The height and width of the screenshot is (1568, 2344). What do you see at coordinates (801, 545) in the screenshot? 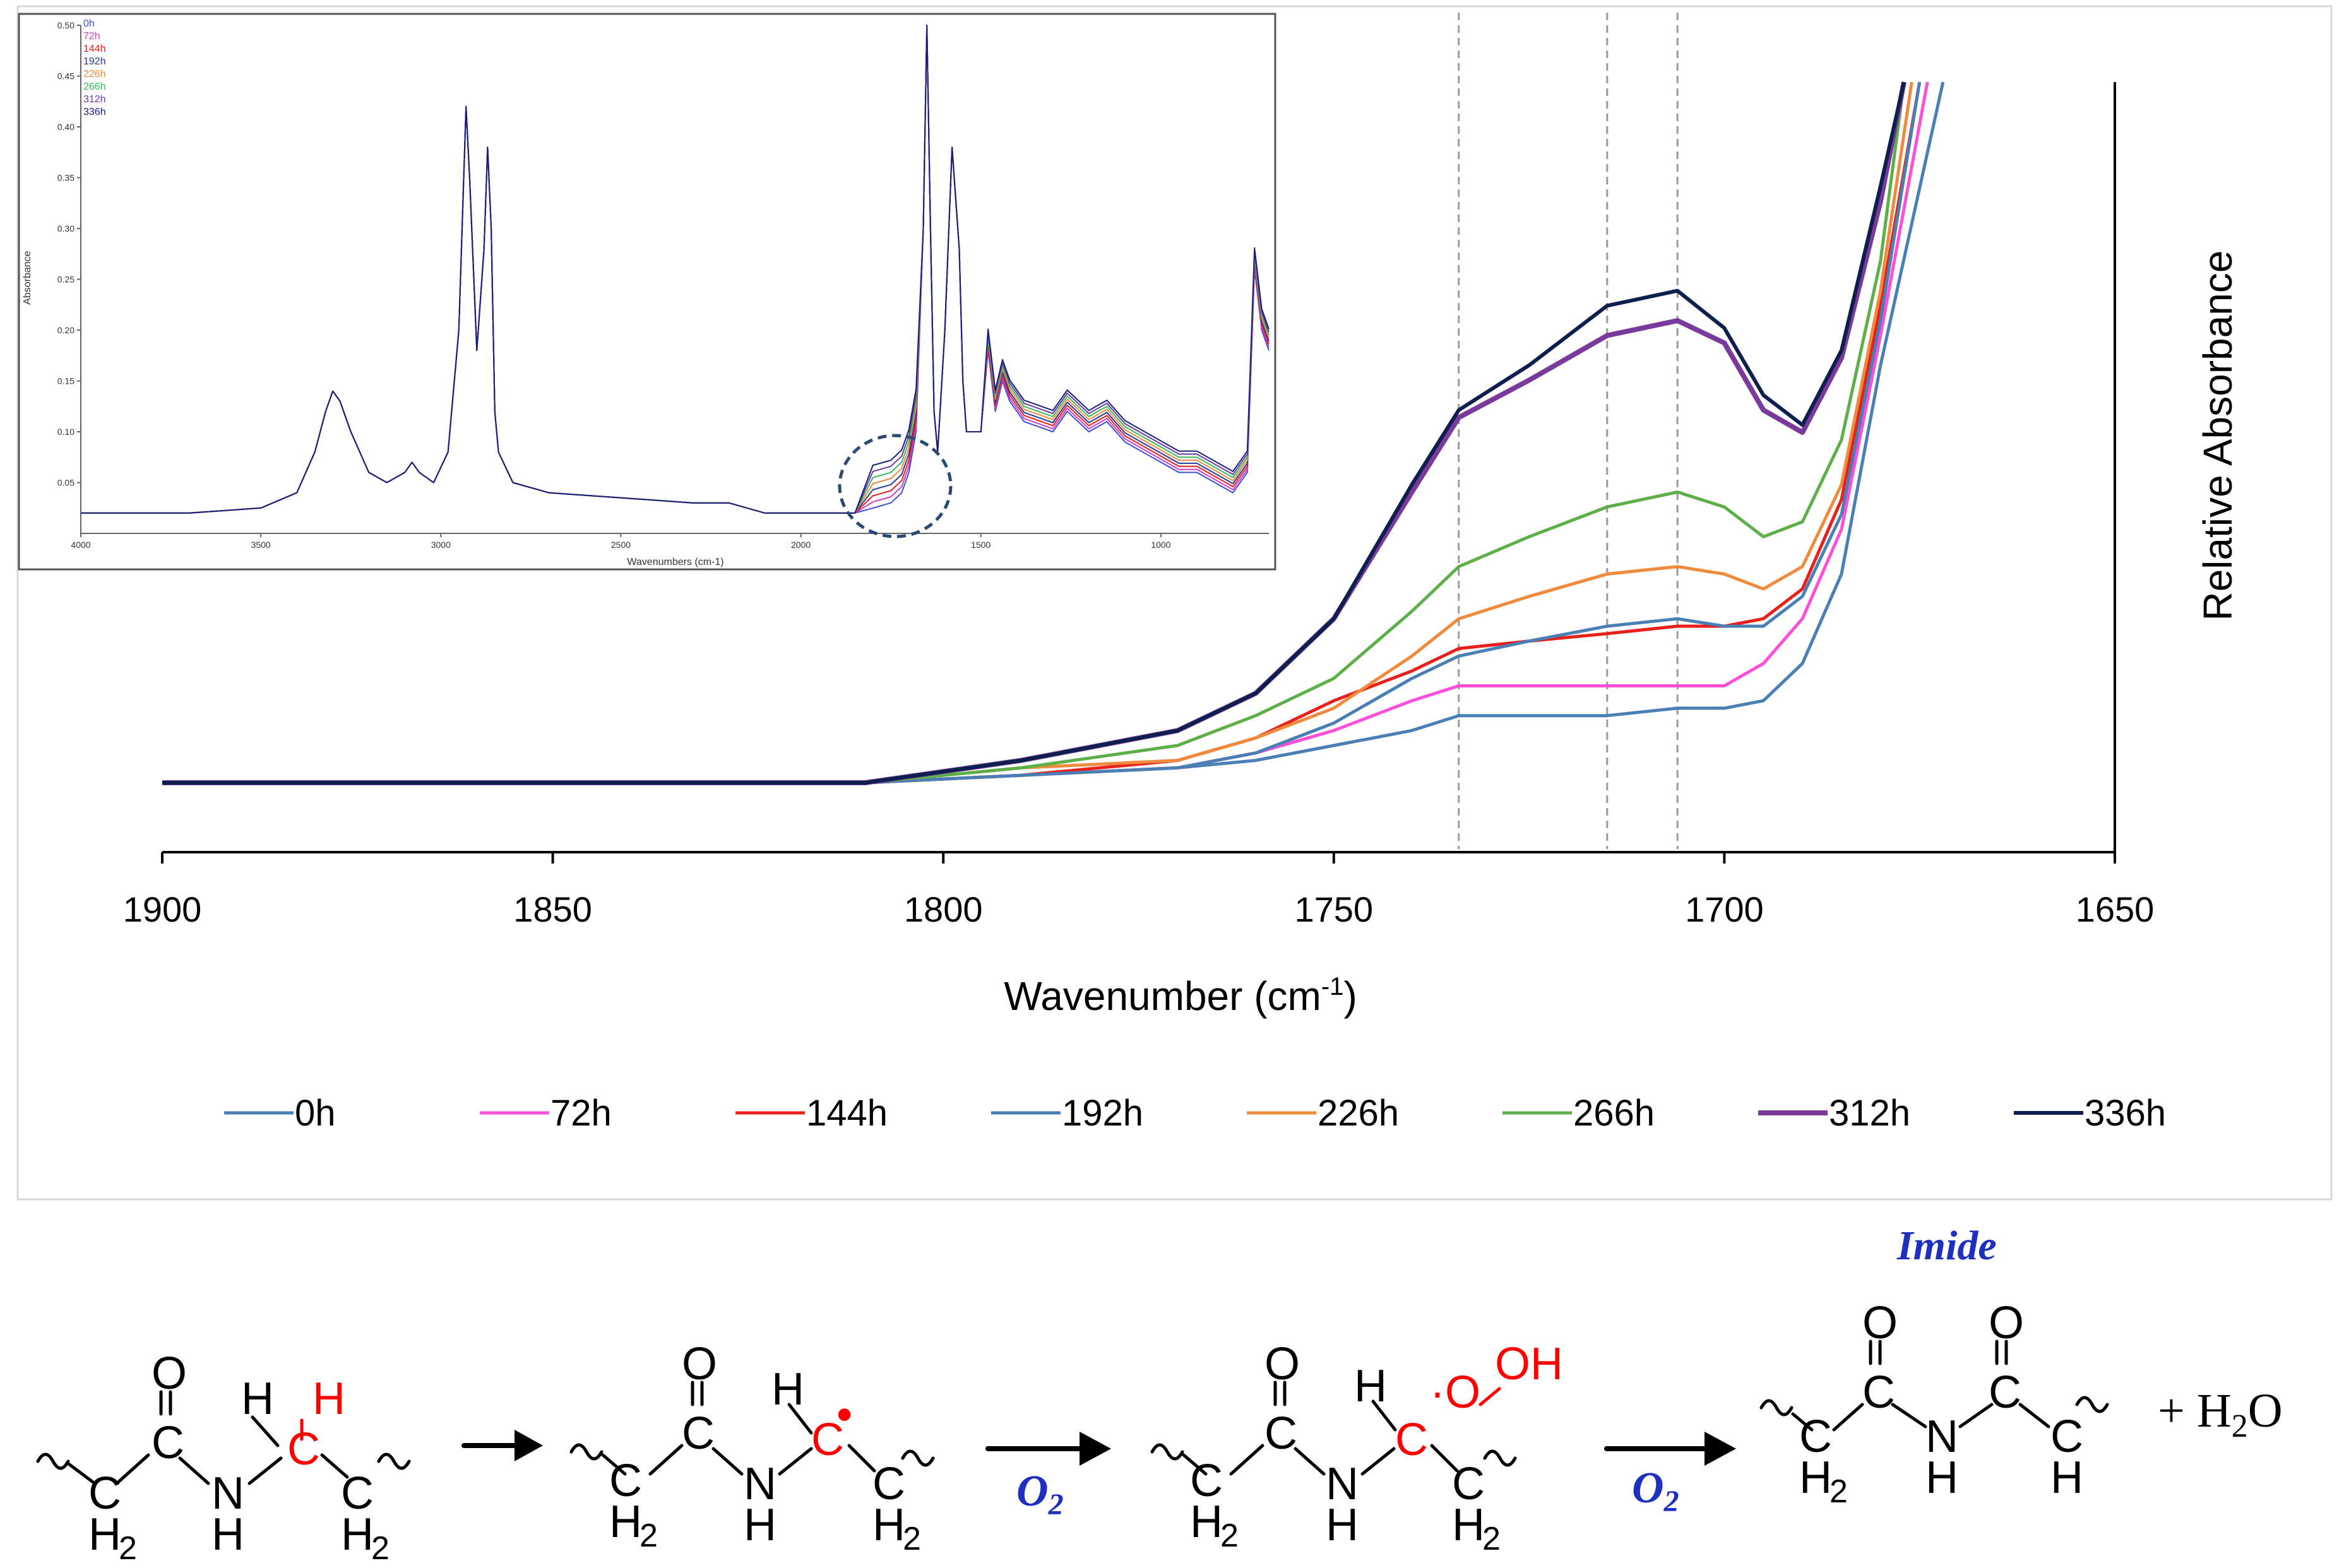
I see `inset-x-tick-label: 2000` at bounding box center [801, 545].